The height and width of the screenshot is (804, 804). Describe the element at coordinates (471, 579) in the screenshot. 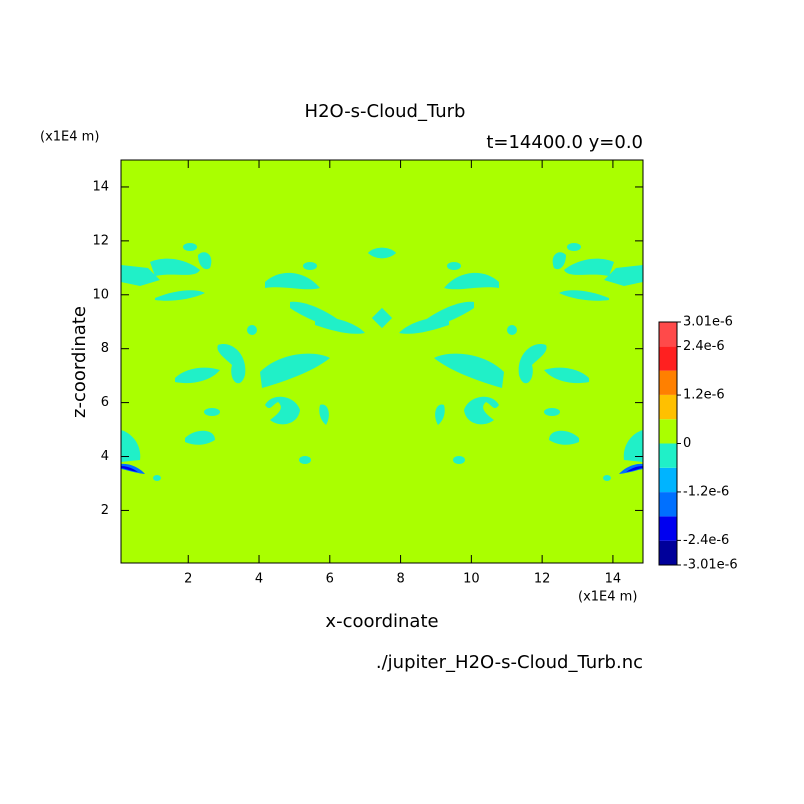

I see `x-tick-label: 10` at that location.